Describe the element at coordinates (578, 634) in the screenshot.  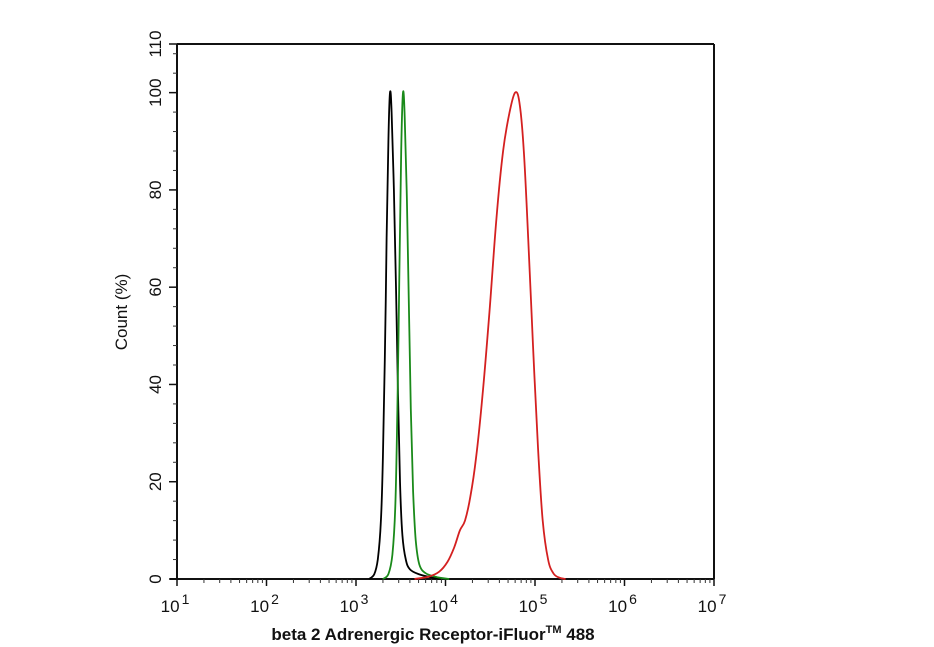
I see `x-axis-title-tail: 488` at that location.